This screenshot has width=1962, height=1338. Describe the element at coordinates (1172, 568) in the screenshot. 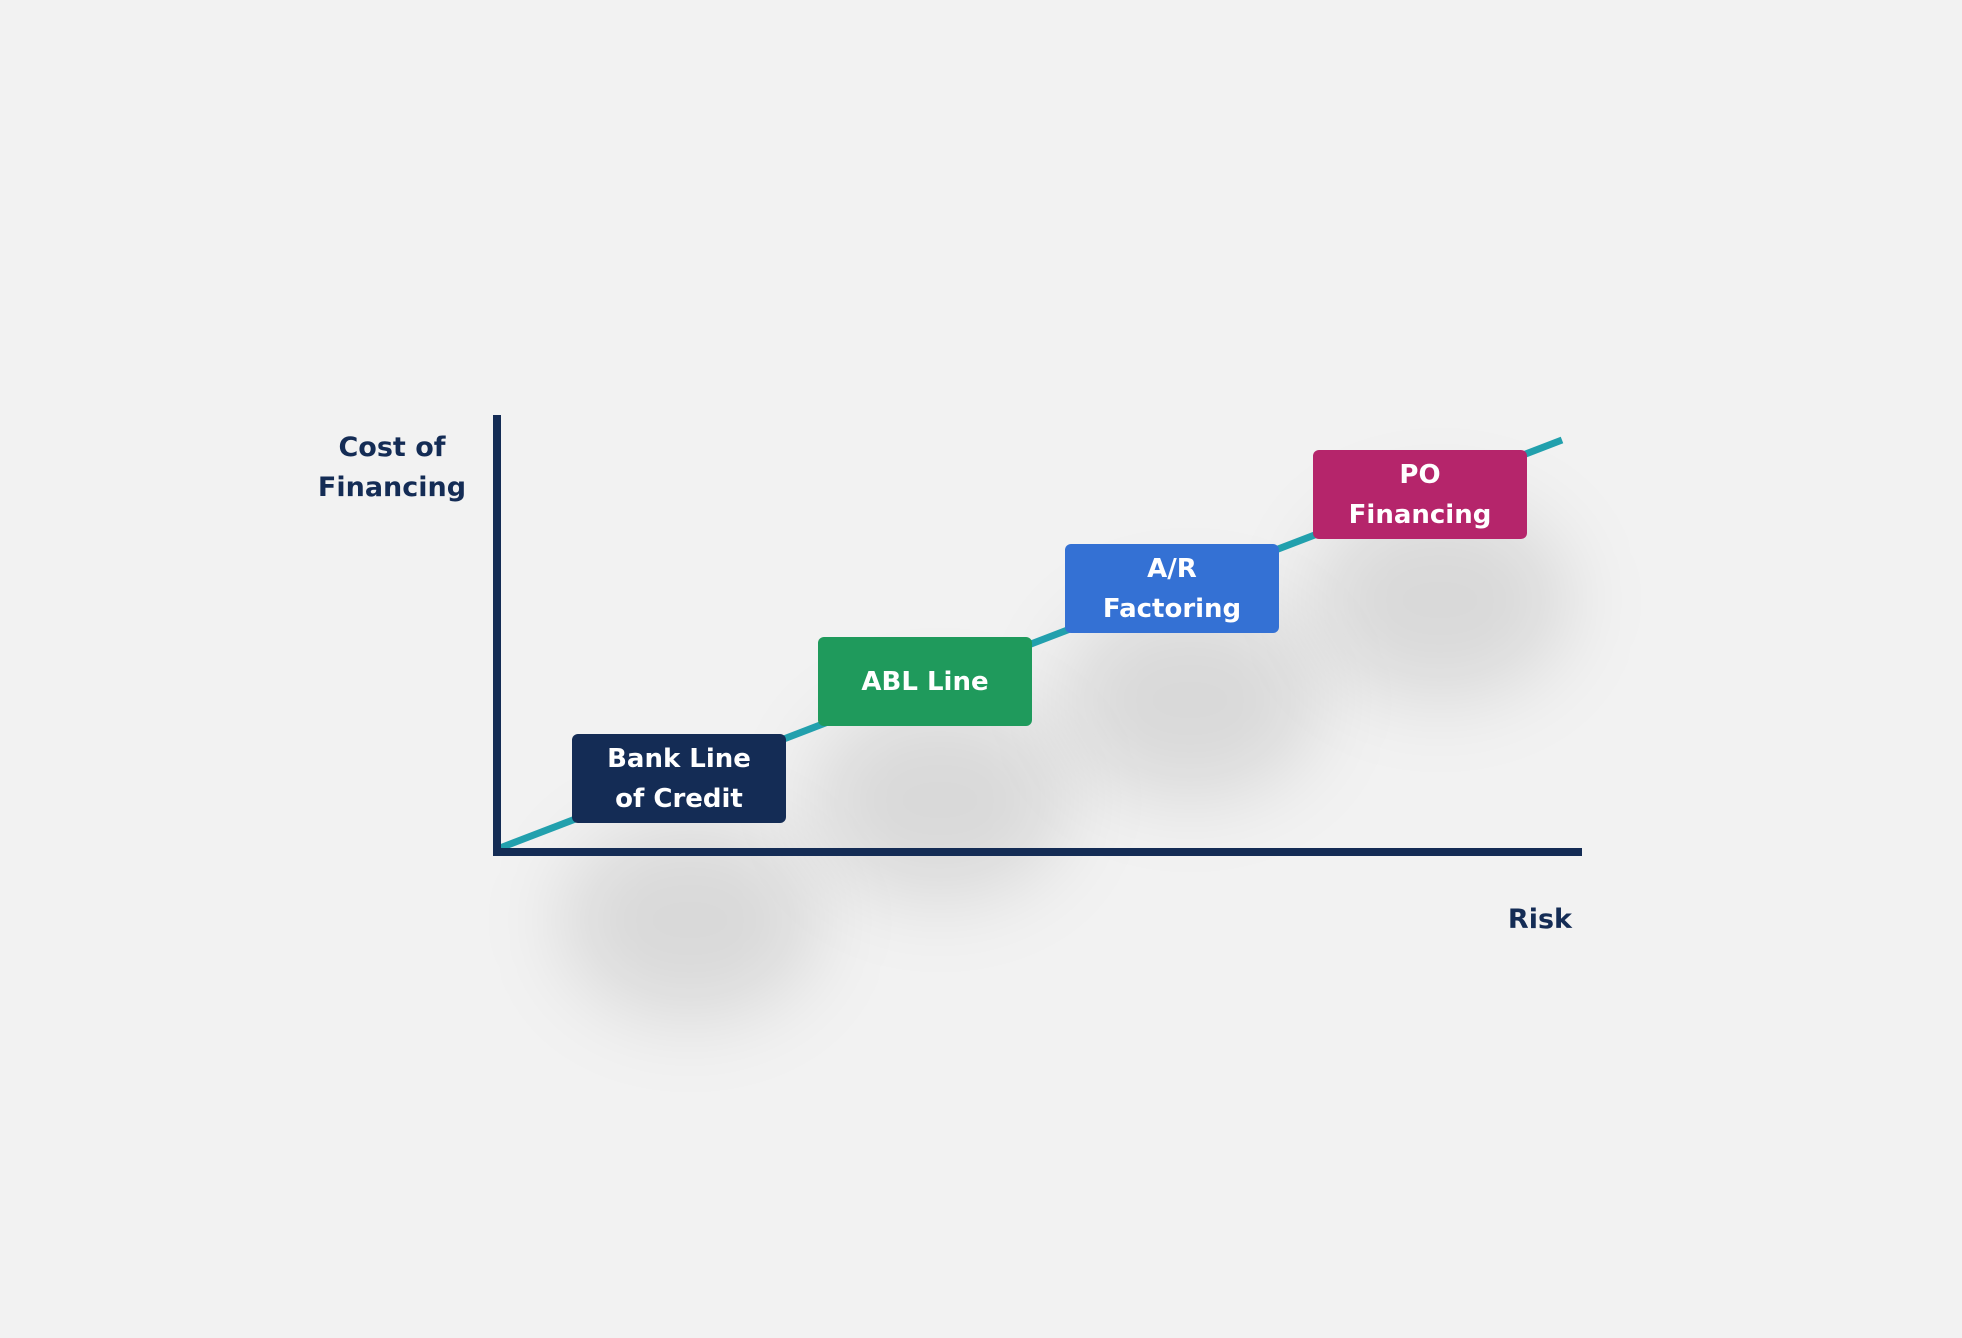

I see `step-label-line1: A/R` at that location.